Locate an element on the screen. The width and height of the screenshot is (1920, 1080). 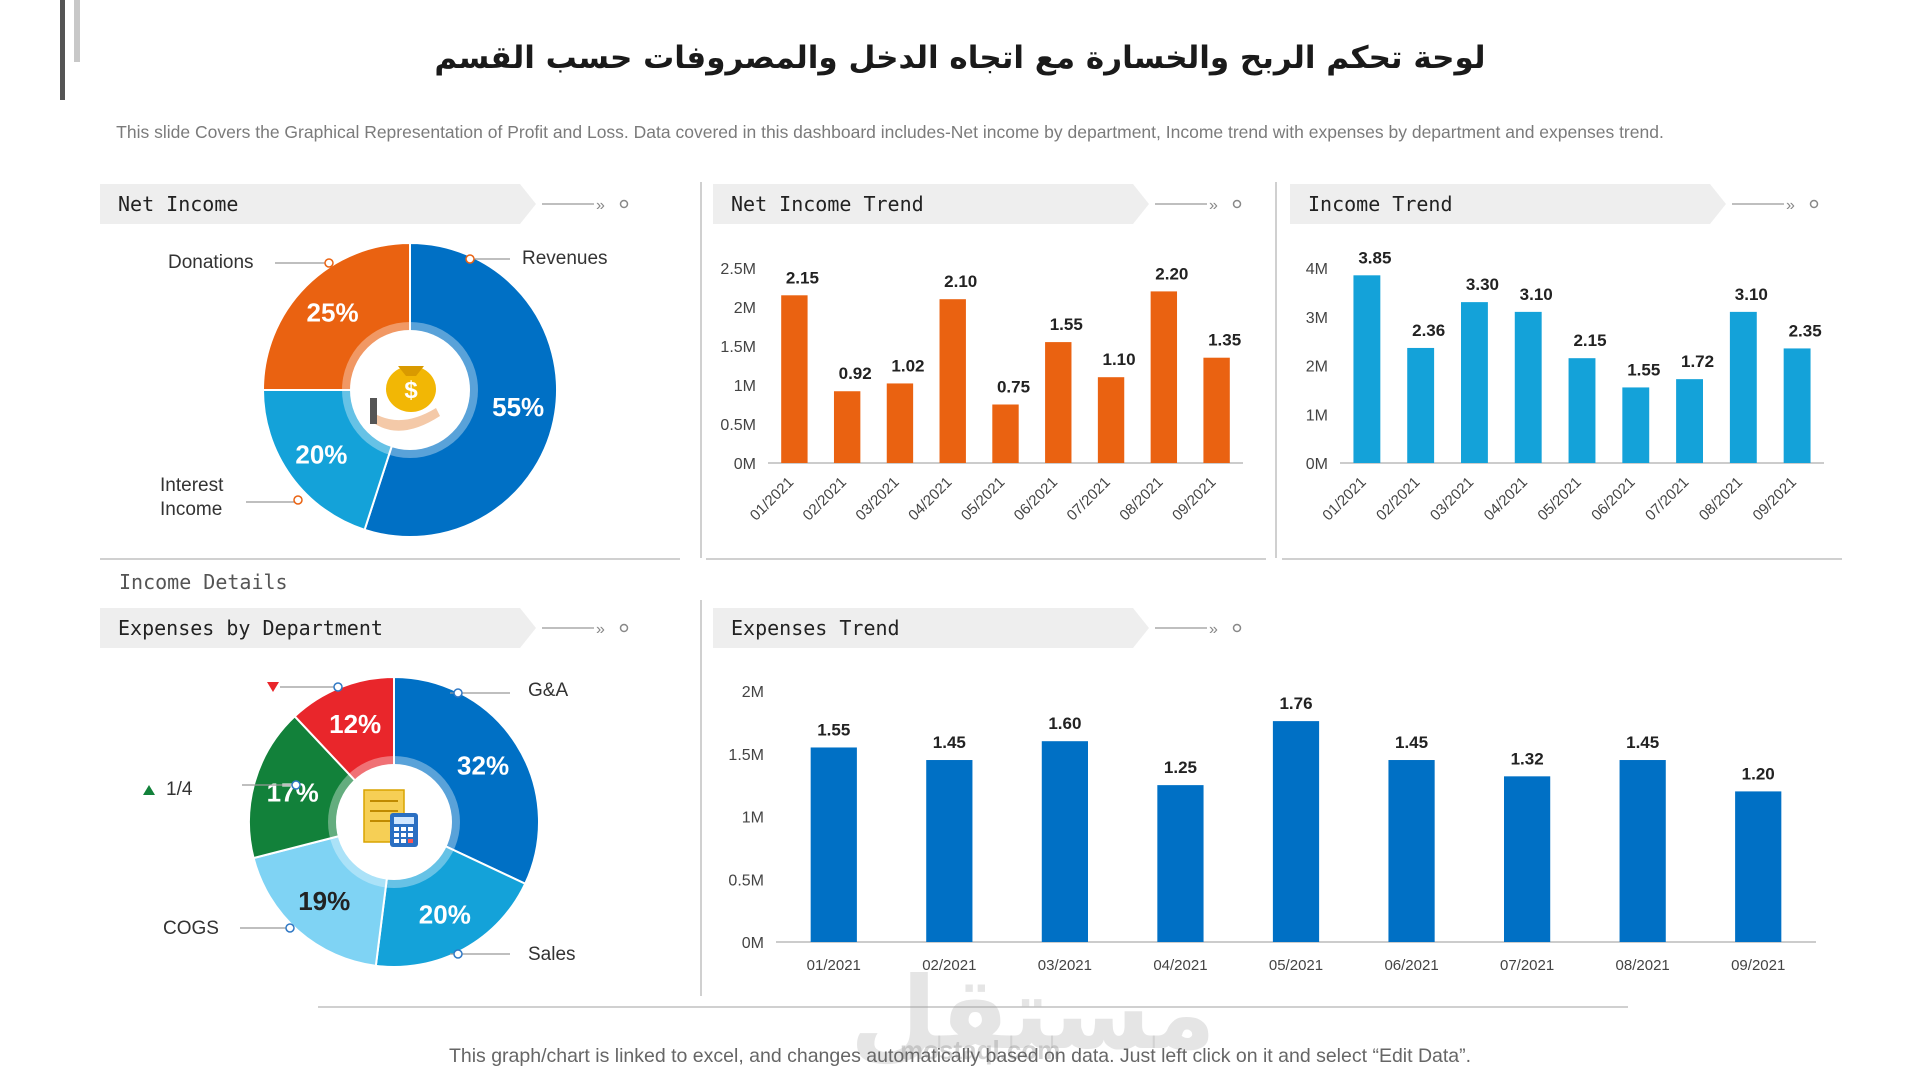
accent-bar-light is located at coordinates (77, 31).